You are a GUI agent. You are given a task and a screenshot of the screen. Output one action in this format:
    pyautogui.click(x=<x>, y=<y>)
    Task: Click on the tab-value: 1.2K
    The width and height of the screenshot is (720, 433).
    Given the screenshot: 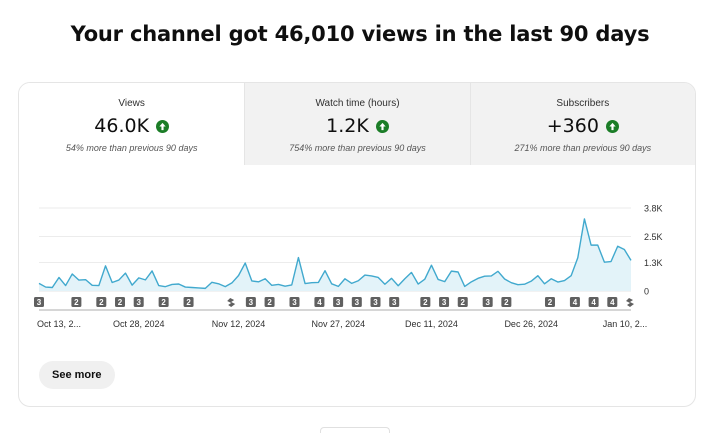 What is the action you would take?
    pyautogui.click(x=347, y=126)
    